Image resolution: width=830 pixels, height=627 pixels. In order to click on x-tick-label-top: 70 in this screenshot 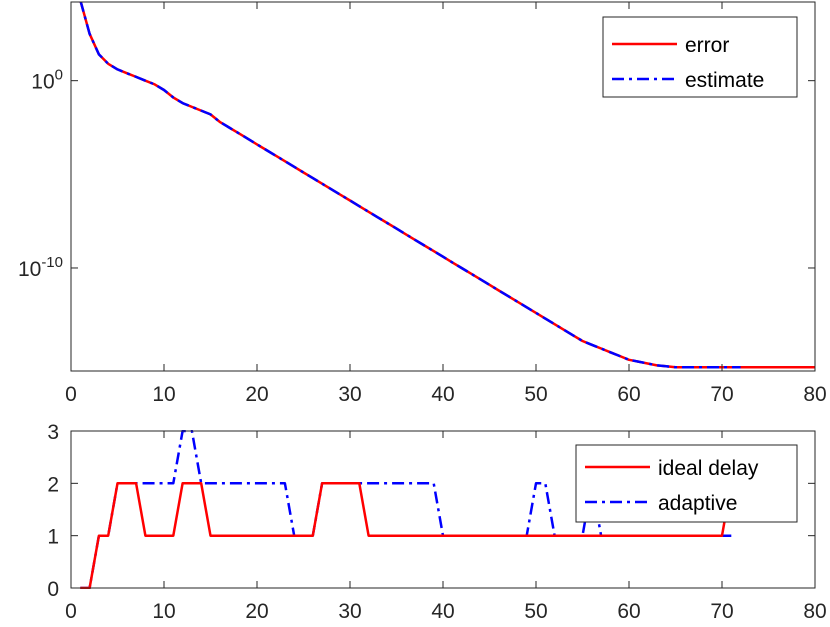, I will do `click(721, 394)`.